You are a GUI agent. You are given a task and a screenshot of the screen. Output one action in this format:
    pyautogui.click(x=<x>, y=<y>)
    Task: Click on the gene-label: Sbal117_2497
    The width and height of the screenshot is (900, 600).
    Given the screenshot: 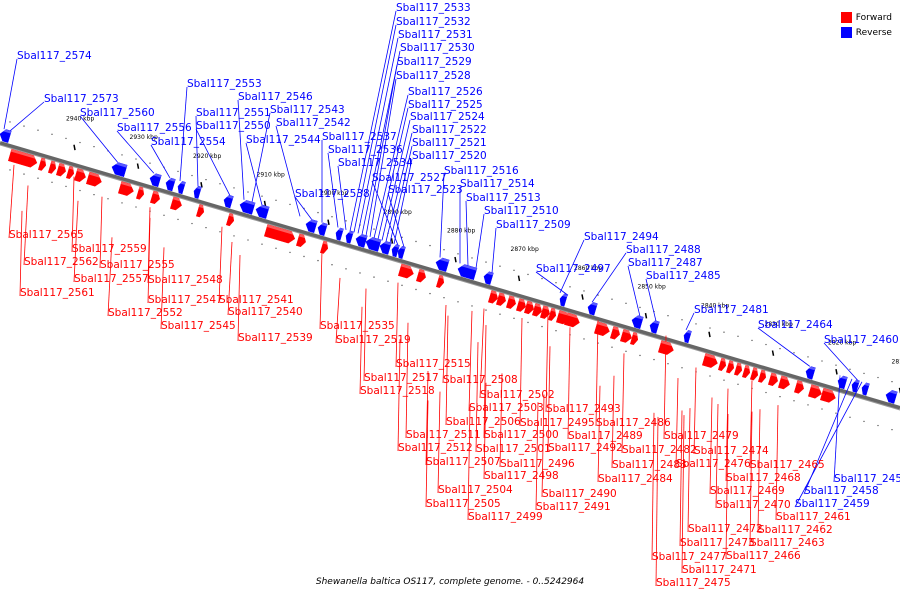 What is the action you would take?
    pyautogui.click(x=573, y=269)
    